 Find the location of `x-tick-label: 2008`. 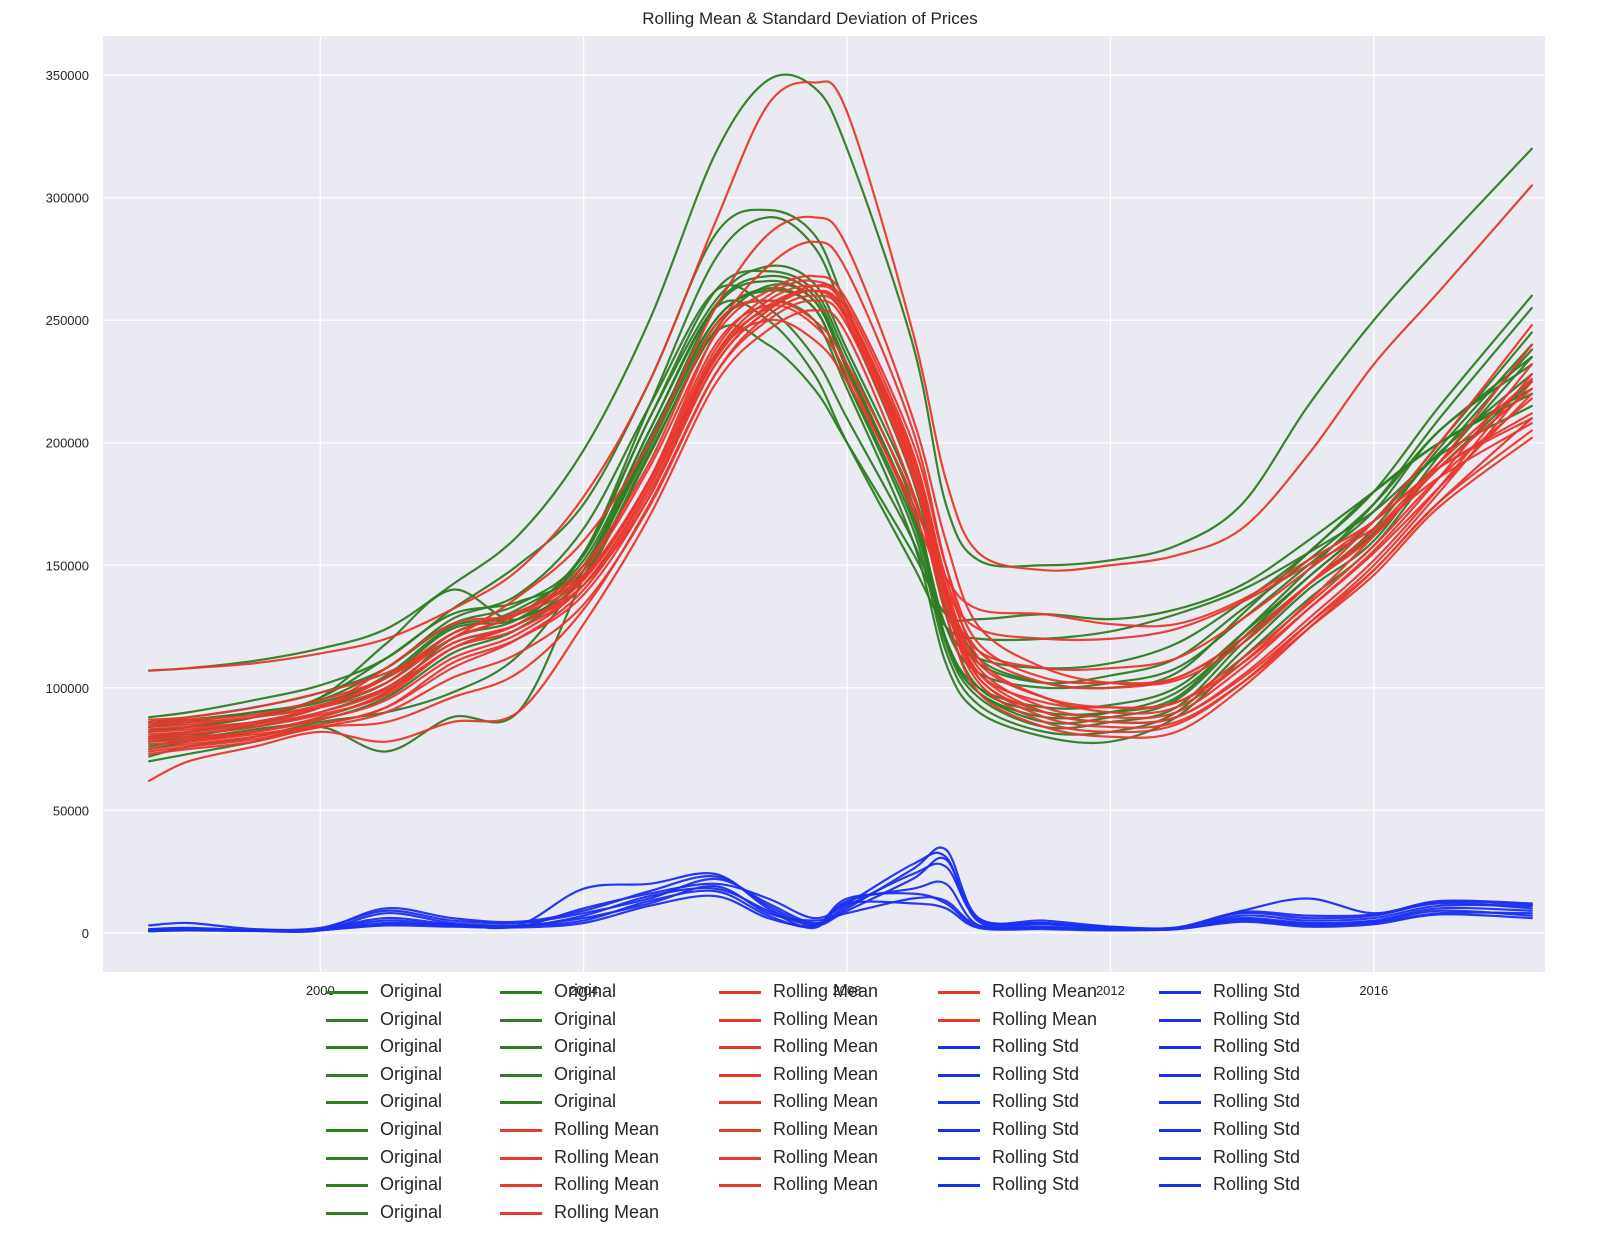

x-tick-label: 2008 is located at coordinates (847, 990).